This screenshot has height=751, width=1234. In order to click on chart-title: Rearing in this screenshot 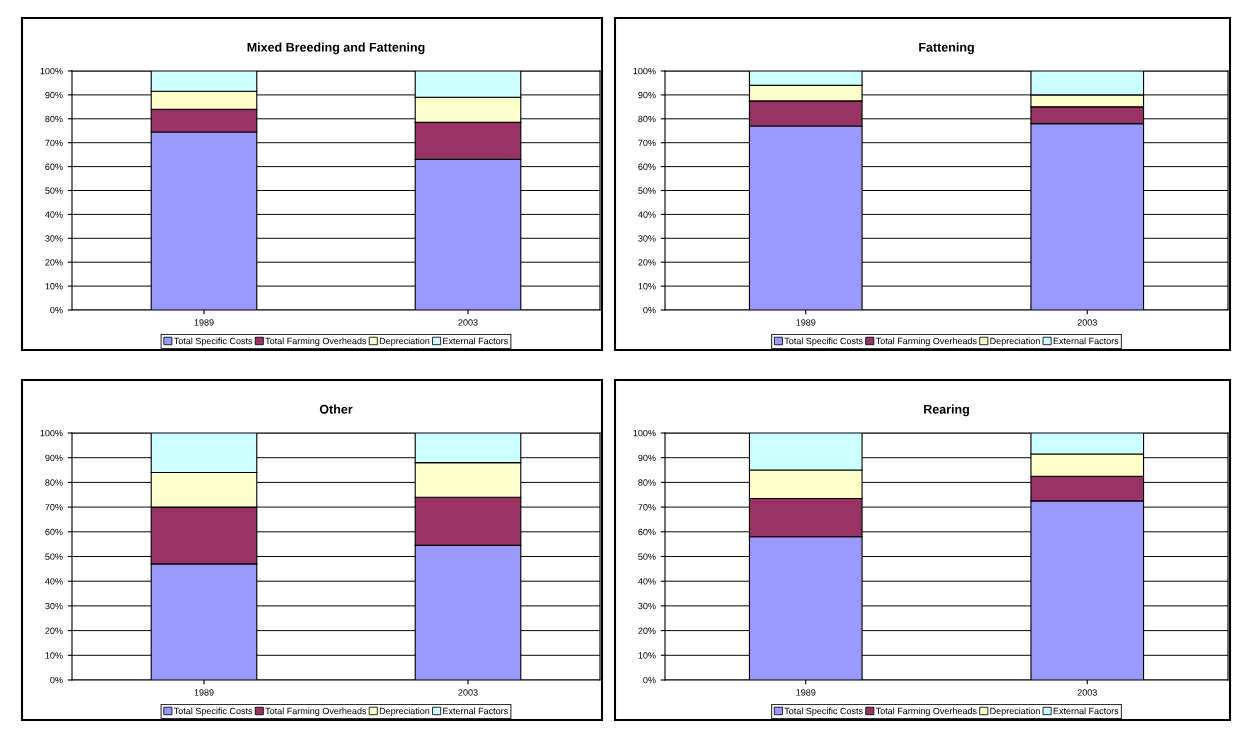, I will do `click(946, 410)`.